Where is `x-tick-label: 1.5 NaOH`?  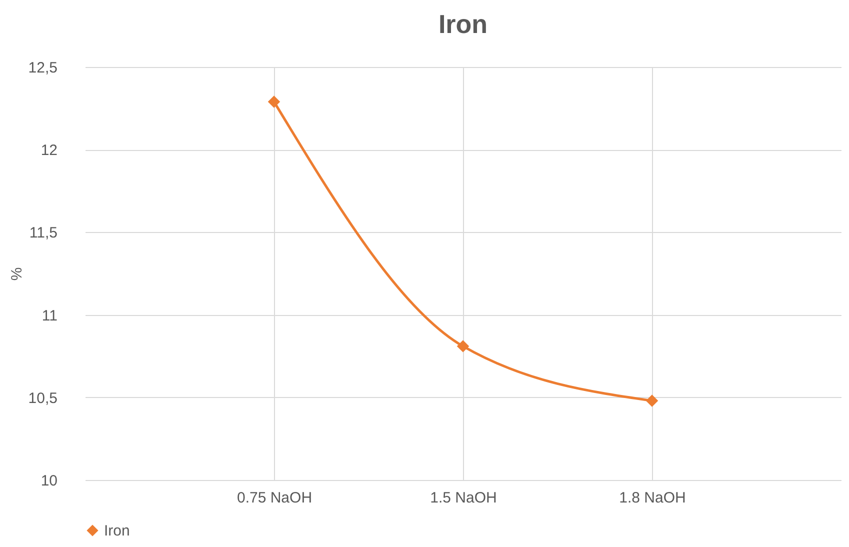 x-tick-label: 1.5 NaOH is located at coordinates (463, 498).